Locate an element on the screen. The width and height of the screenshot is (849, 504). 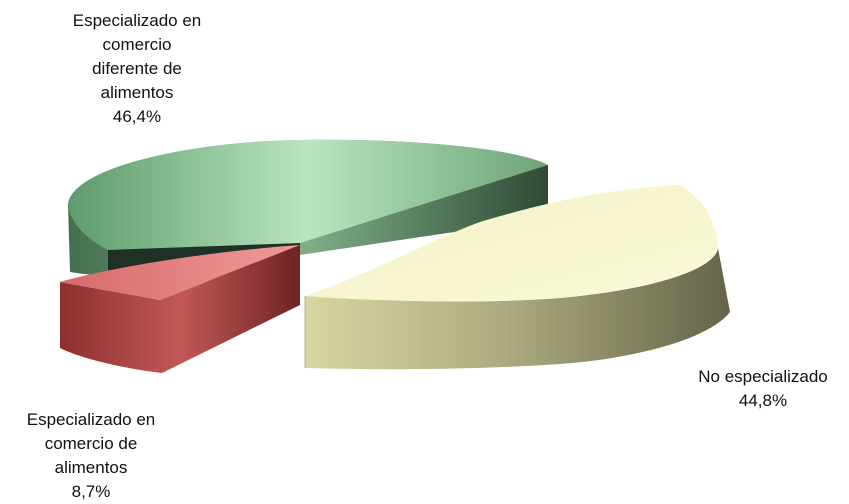
slice-comercio-diferente-top is located at coordinates (308, 194).